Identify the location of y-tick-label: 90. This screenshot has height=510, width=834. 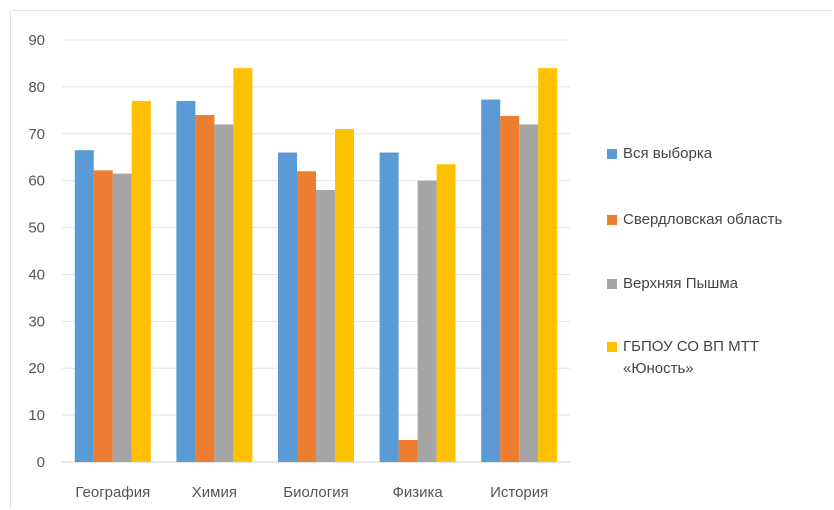
(36, 40).